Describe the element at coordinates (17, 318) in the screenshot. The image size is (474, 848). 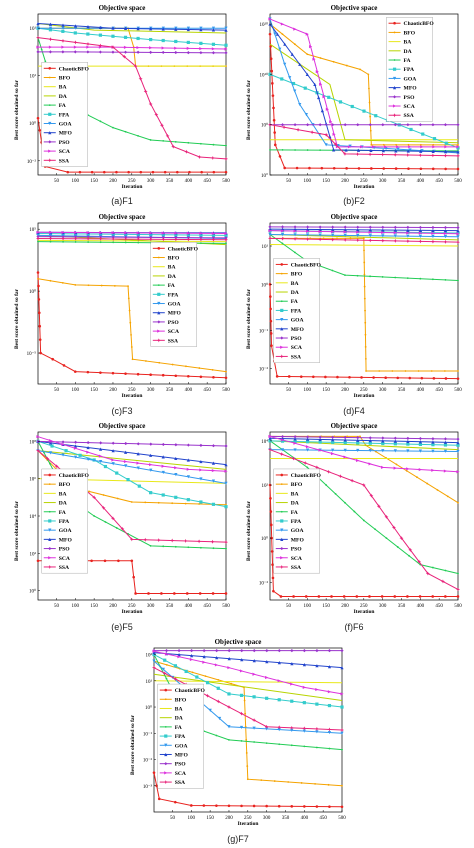
I see `y-axis-label: Best score obtained so far` at that location.